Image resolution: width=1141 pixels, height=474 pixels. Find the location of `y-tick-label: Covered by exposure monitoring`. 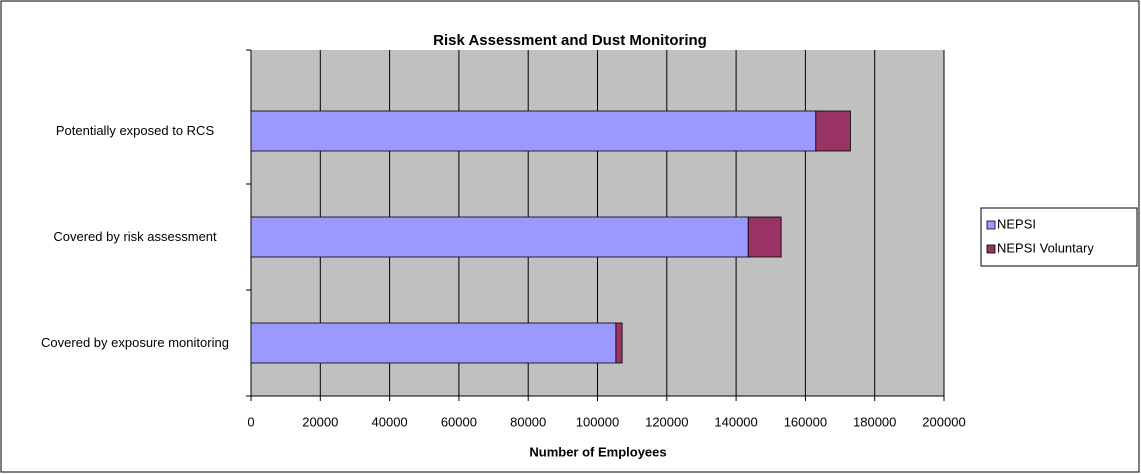

y-tick-label: Covered by exposure monitoring is located at coordinates (135, 342).